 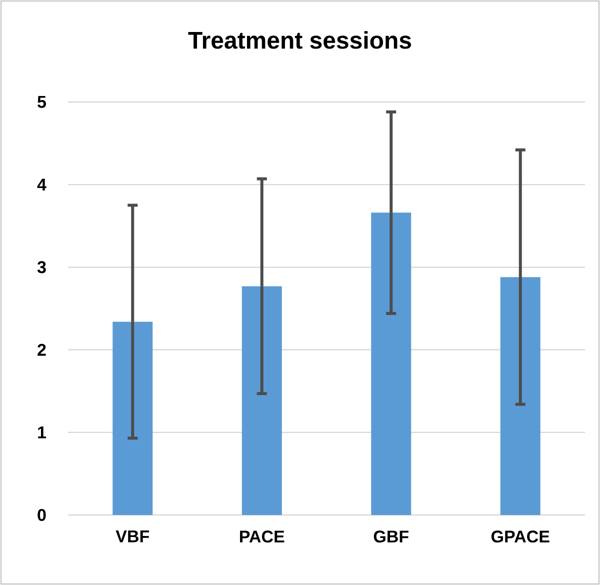 What do you see at coordinates (262, 536) in the screenshot?
I see `x-tick-label: PACE` at bounding box center [262, 536].